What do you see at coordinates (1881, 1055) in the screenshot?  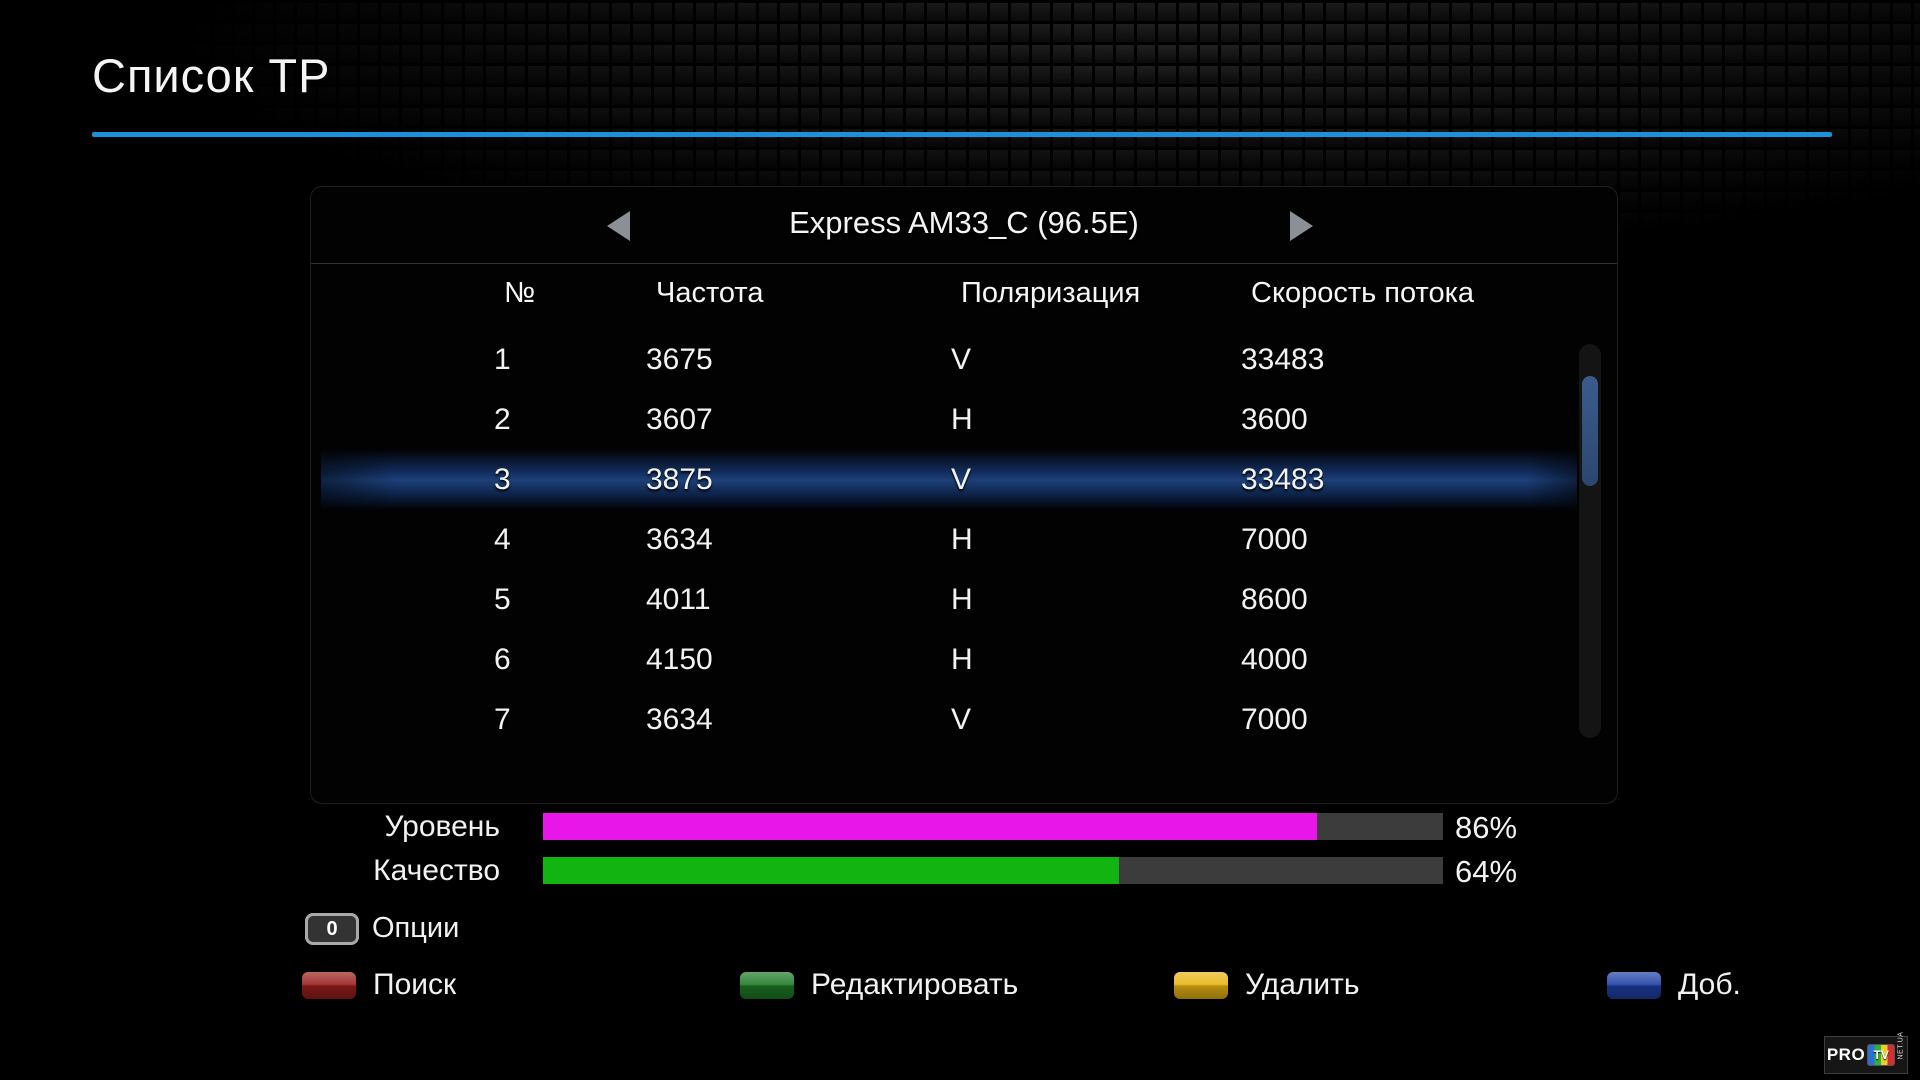 I see `tv-icon: TV` at bounding box center [1881, 1055].